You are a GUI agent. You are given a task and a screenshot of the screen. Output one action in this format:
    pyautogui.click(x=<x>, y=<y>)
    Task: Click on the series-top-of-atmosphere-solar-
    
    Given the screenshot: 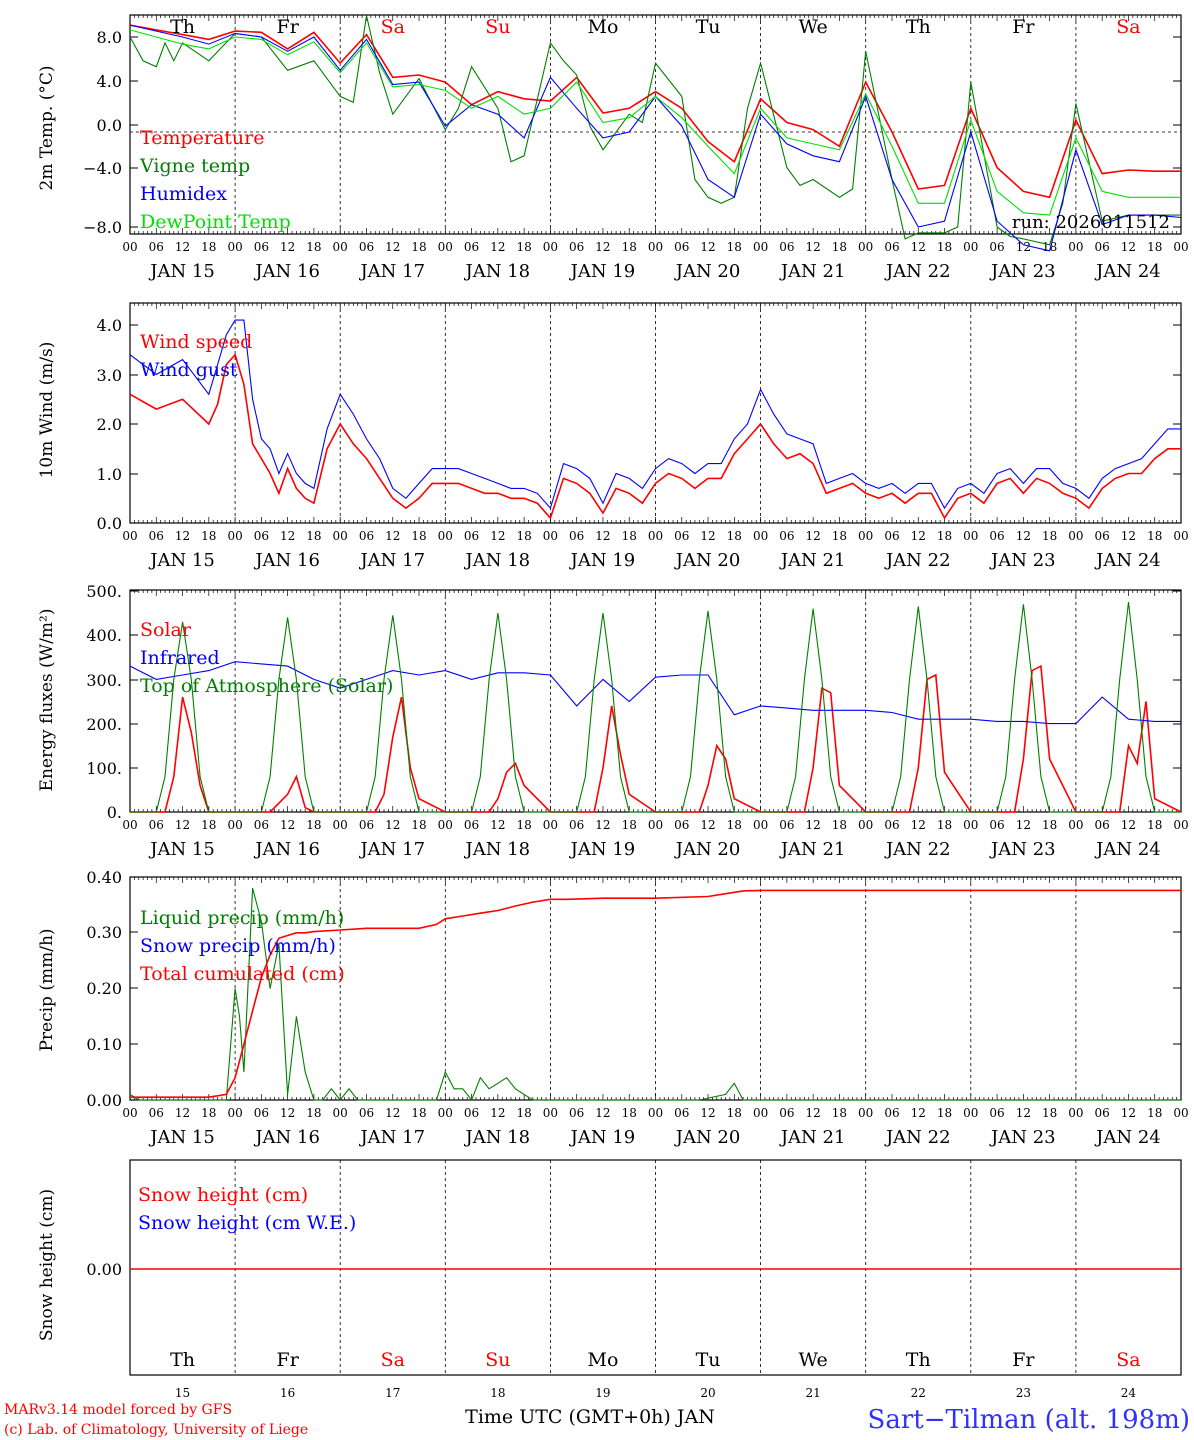 What is the action you would take?
    pyautogui.click(x=655, y=707)
    